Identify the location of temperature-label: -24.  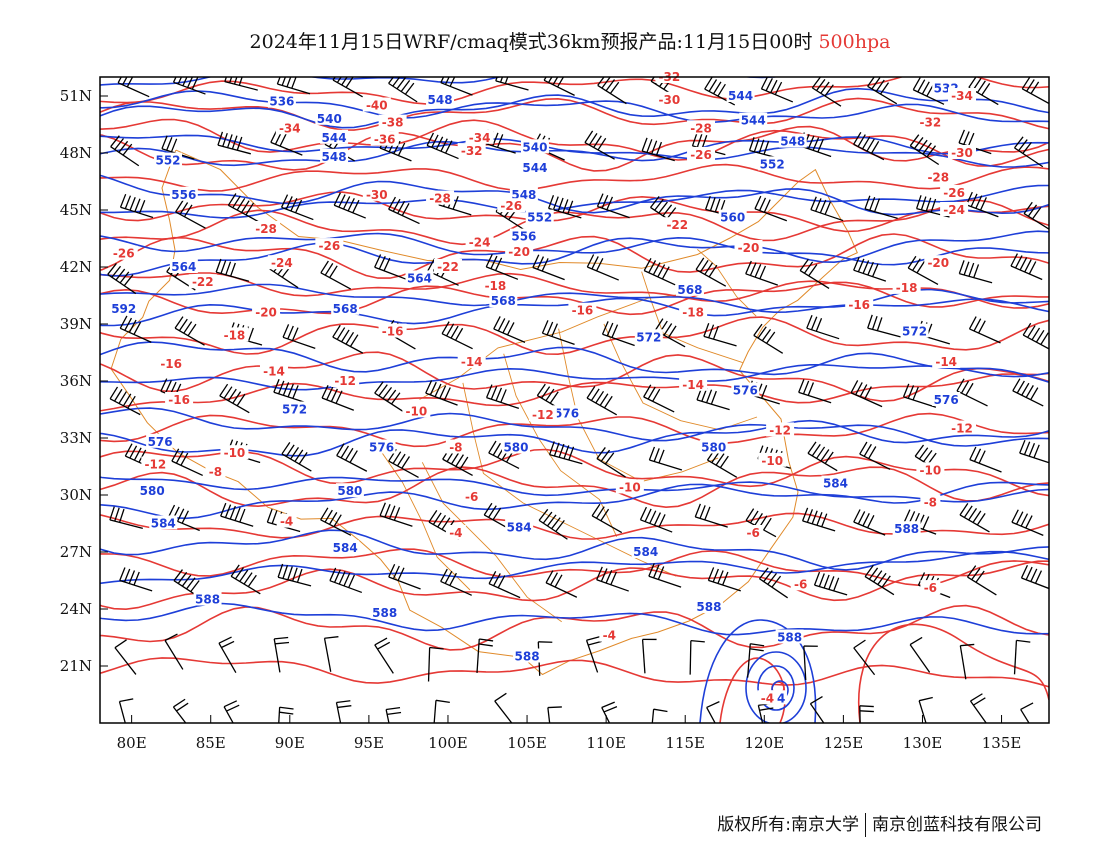
(282, 263).